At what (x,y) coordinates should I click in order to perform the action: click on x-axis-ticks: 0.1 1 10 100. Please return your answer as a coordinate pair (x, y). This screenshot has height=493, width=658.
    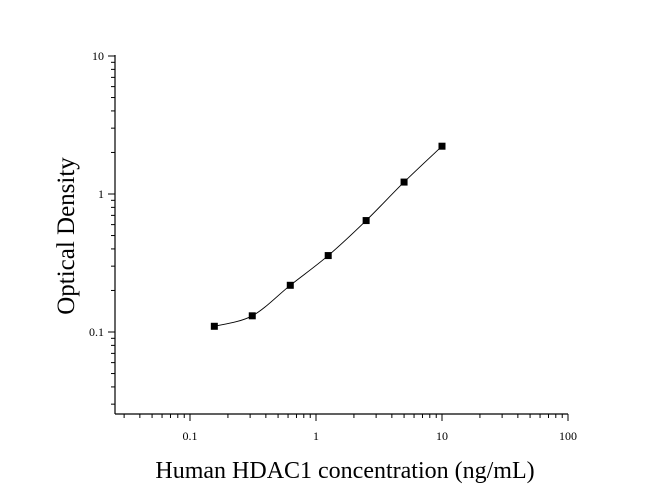
    Looking at the image, I should click on (350, 428).